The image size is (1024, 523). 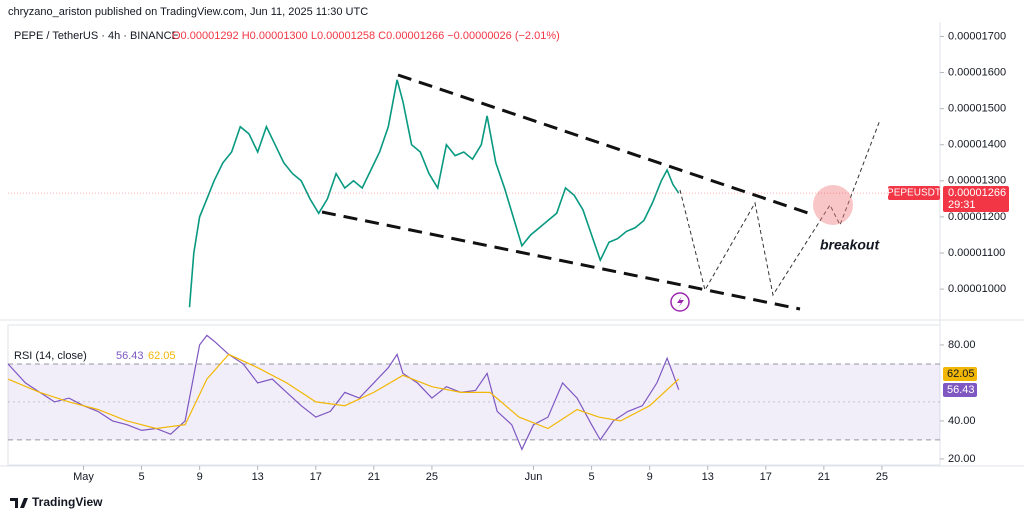 What do you see at coordinates (833, 205) in the screenshot?
I see `breakout-circle` at bounding box center [833, 205].